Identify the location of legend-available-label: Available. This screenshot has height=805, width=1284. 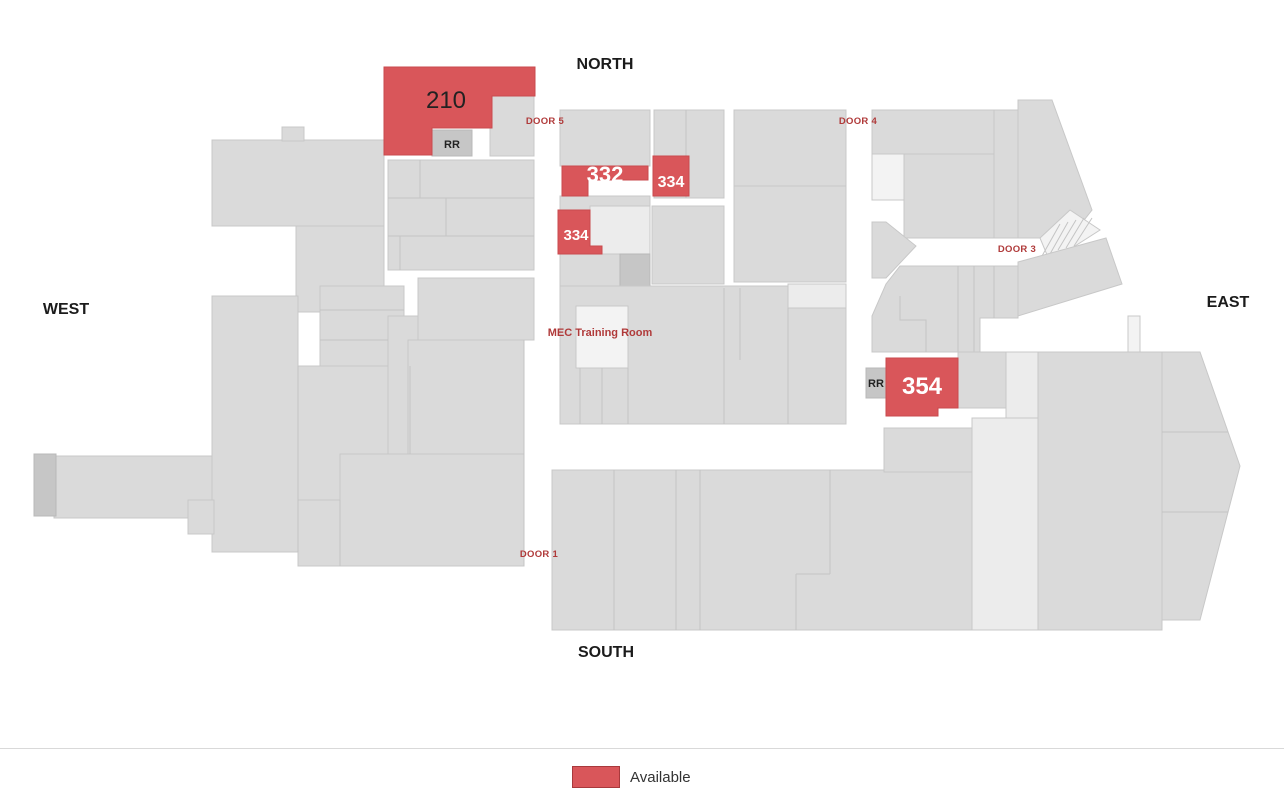
(660, 777).